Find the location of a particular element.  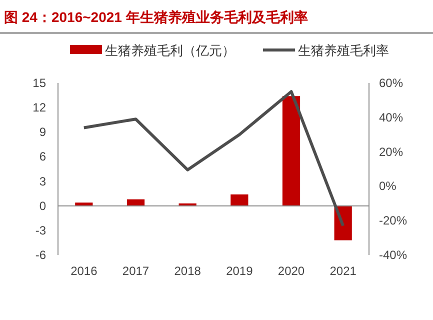

x-tick-label: 2017 is located at coordinates (136, 271).